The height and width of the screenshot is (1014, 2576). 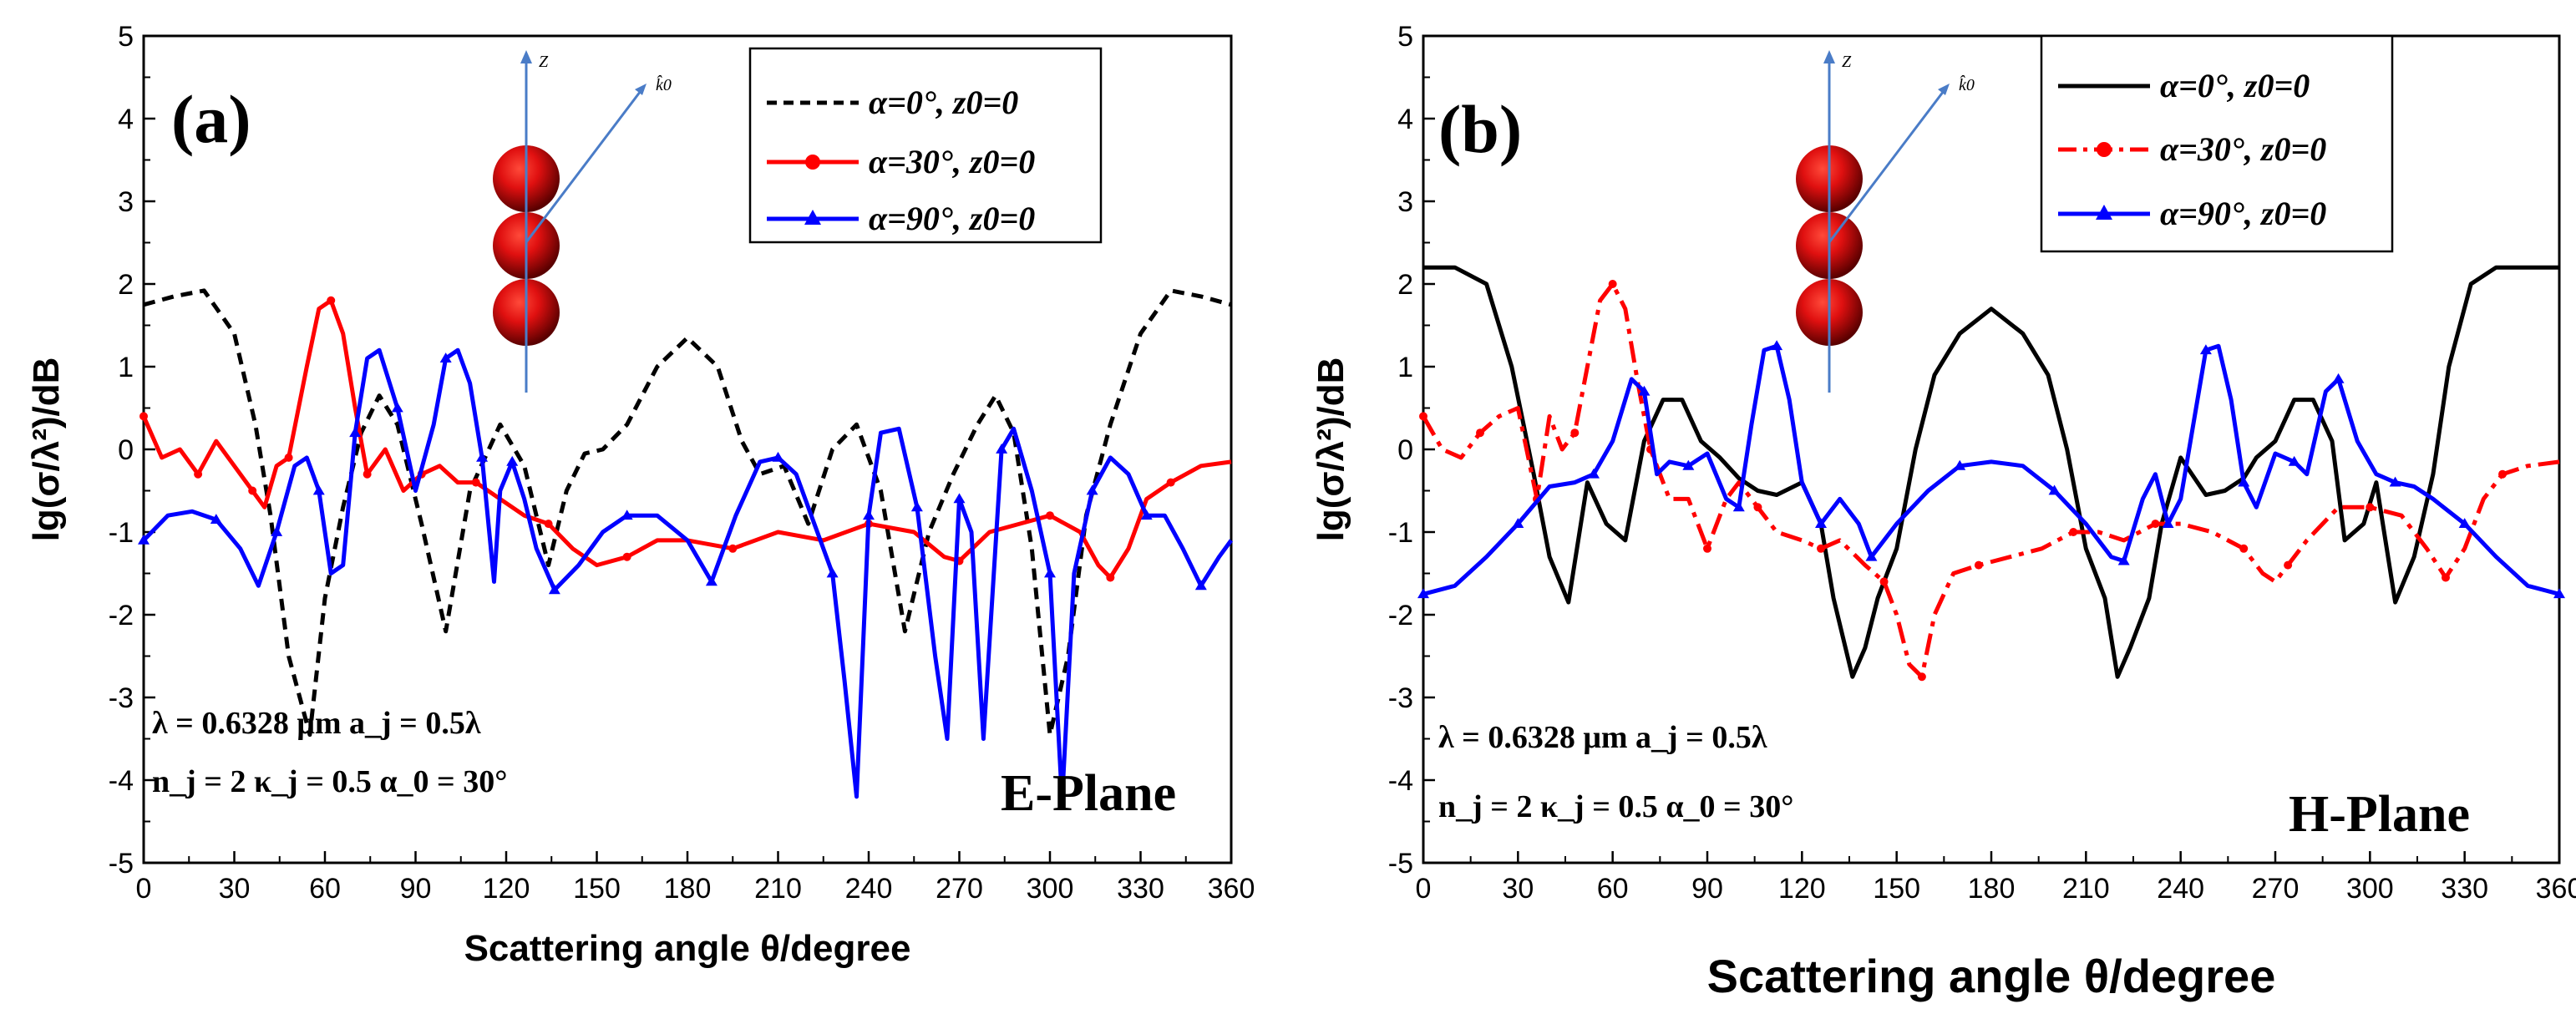 I want to click on y-tick-label: 3, so click(x=1405, y=202).